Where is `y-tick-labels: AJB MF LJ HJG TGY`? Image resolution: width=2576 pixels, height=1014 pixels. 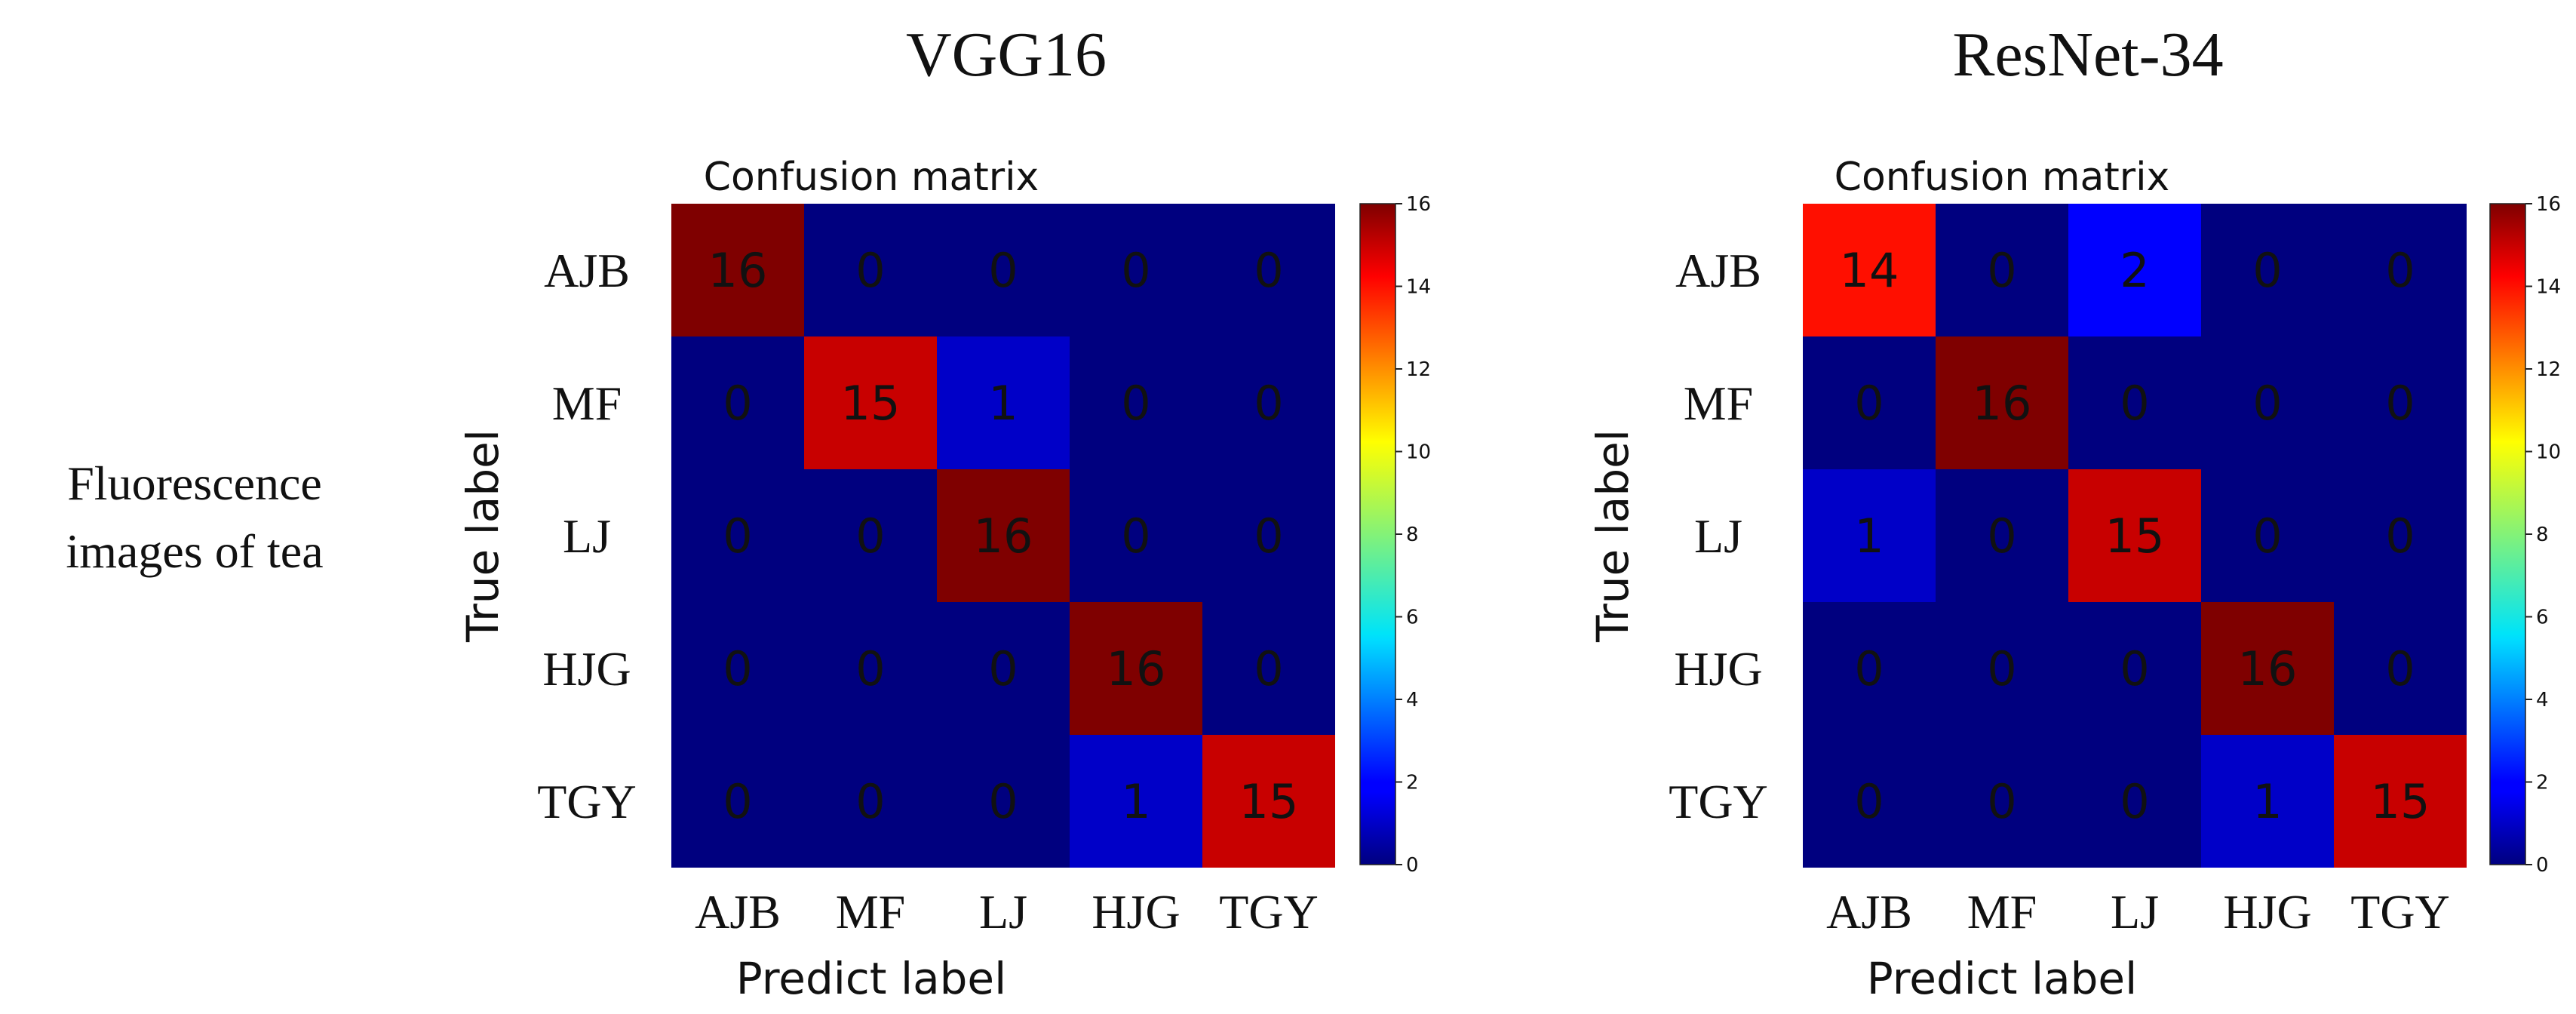 y-tick-labels: AJB MF LJ HJG TGY is located at coordinates (1718, 536).